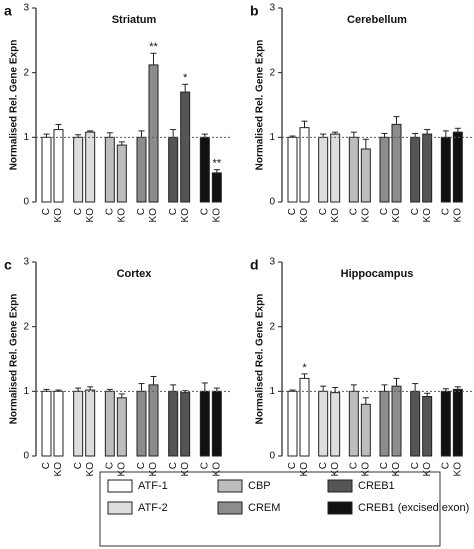  Describe the element at coordinates (153, 486) in the screenshot. I see `legend-label: ATF-1` at that location.